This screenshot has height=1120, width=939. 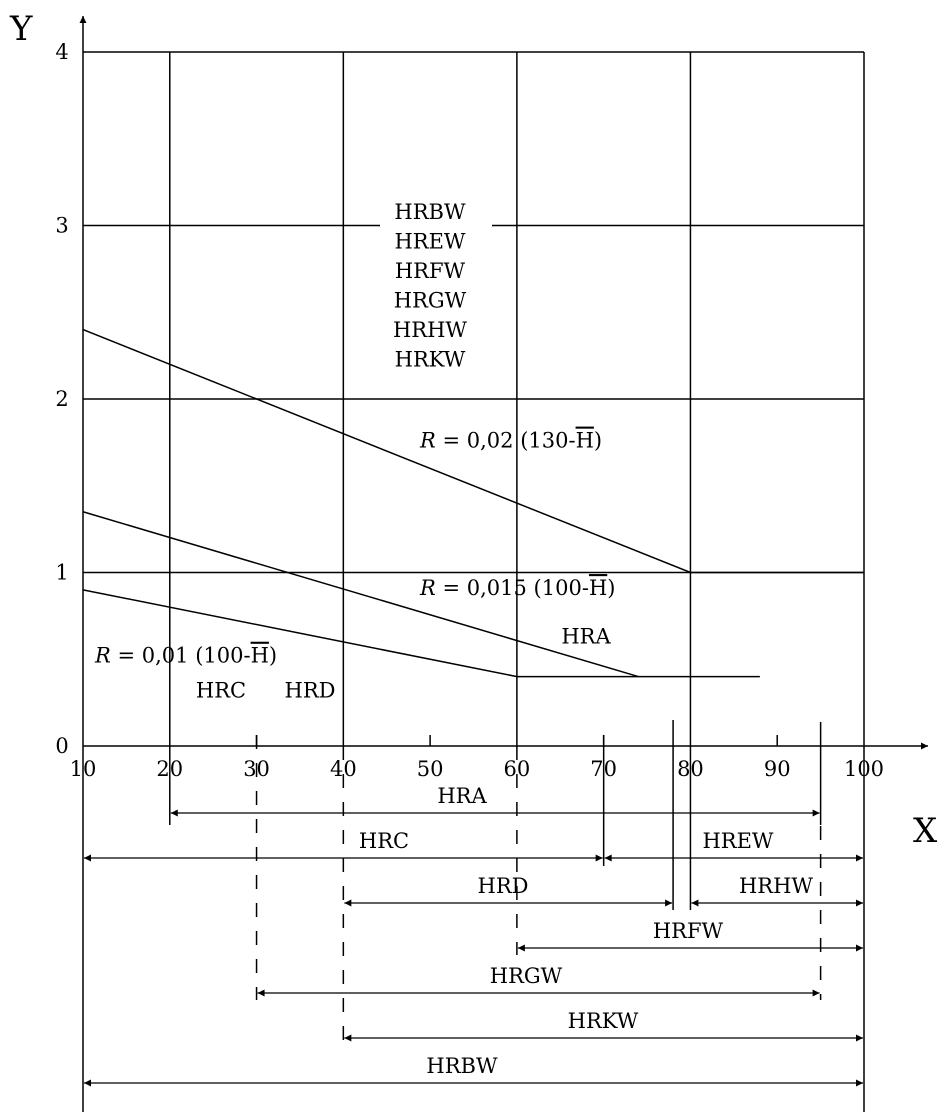 What do you see at coordinates (462, 796) in the screenshot?
I see `range-label: HRA` at bounding box center [462, 796].